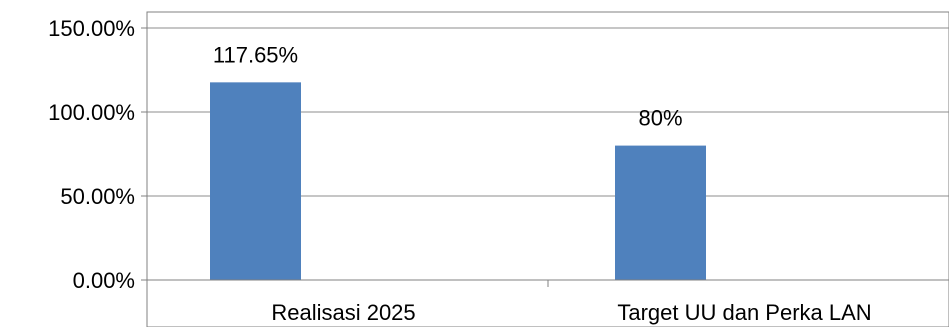  Describe the element at coordinates (744, 312) in the screenshot. I see `x-category-label: Target UU dan Perka LAN` at that location.